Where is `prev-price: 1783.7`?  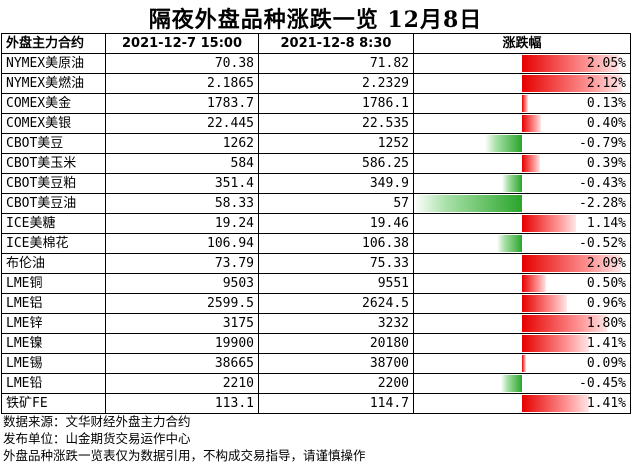
prev-price: 1783.7 is located at coordinates (182, 103).